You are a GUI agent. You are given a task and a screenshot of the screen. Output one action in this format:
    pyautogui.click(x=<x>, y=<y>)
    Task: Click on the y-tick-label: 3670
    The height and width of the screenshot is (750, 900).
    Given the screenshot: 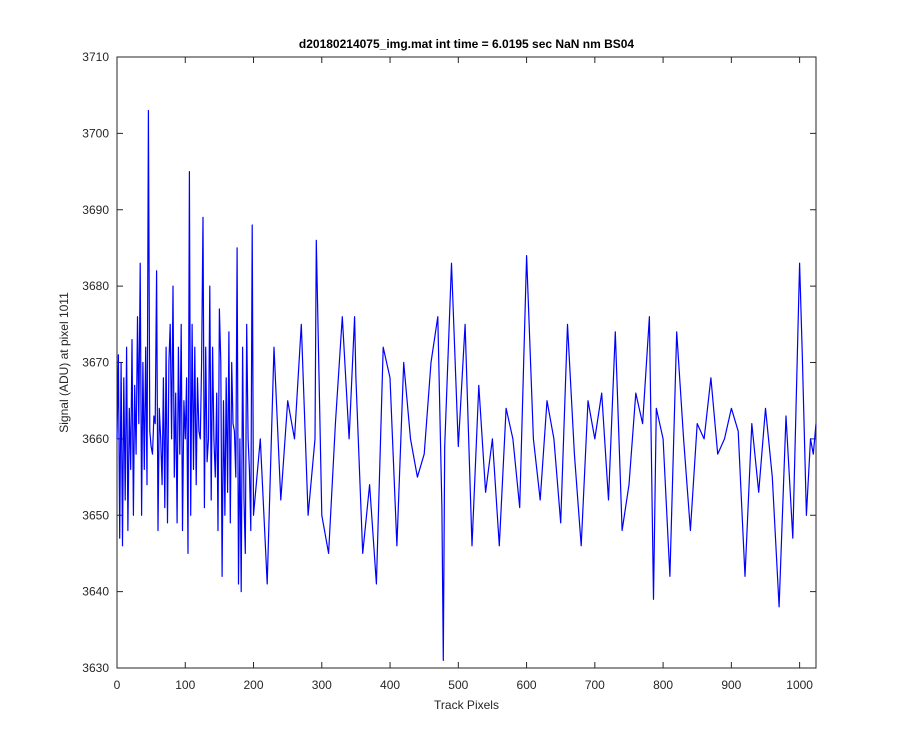 What is the action you would take?
    pyautogui.click(x=95, y=363)
    